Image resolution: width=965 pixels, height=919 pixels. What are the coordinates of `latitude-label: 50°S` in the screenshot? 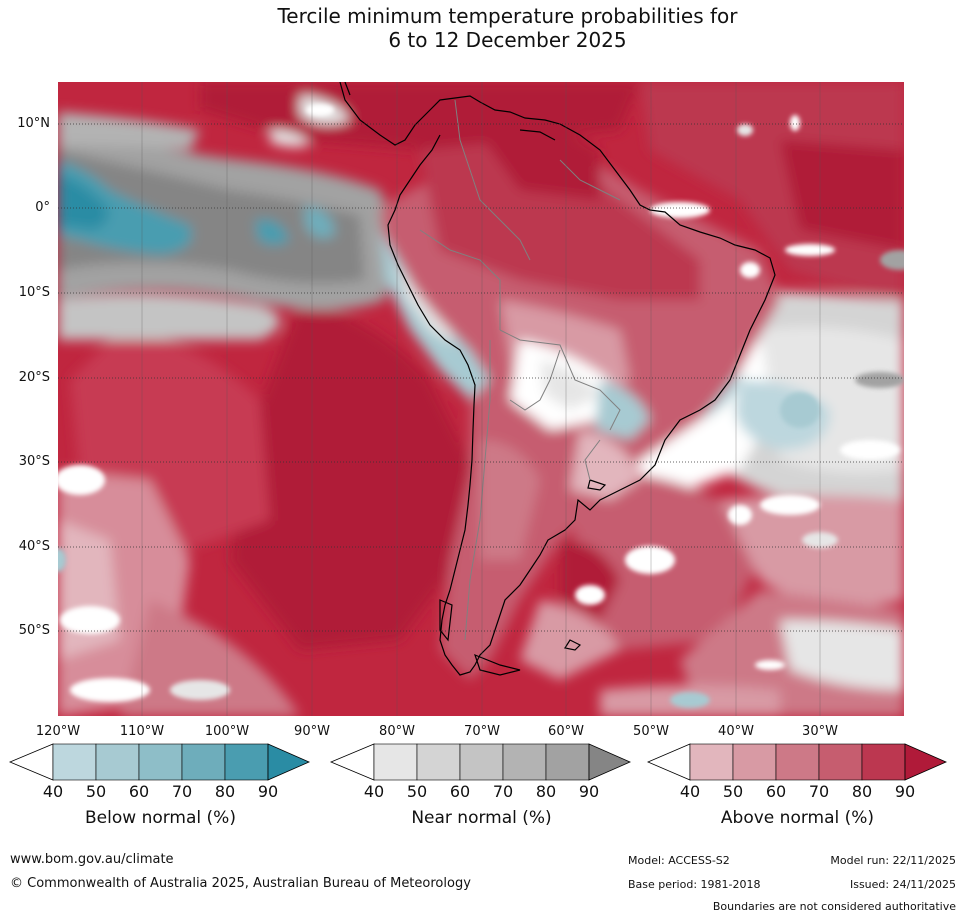 It's located at (34, 630).